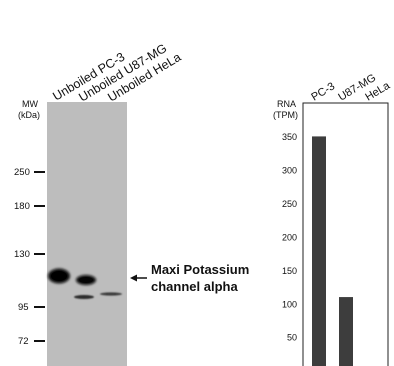  Describe the element at coordinates (30, 104) in the screenshot. I see `mw-label: MW` at that location.